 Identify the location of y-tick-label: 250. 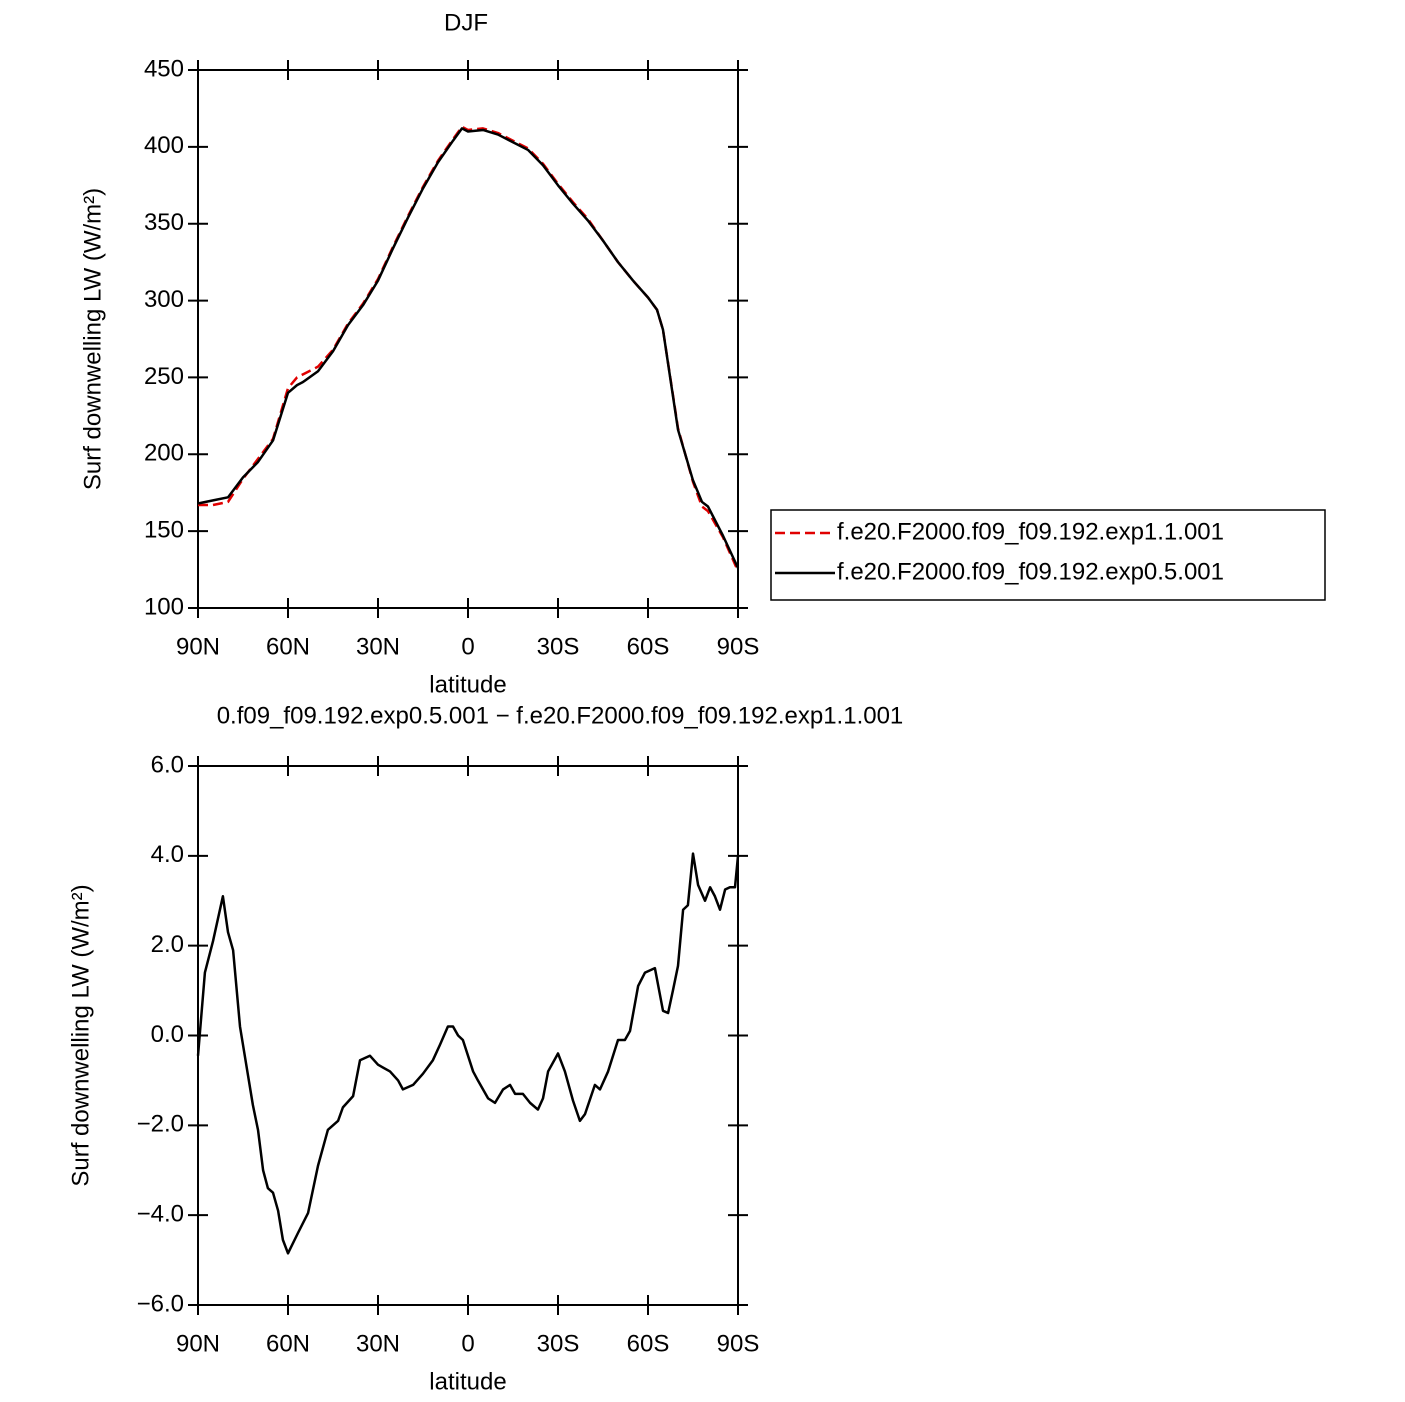
(164, 376).